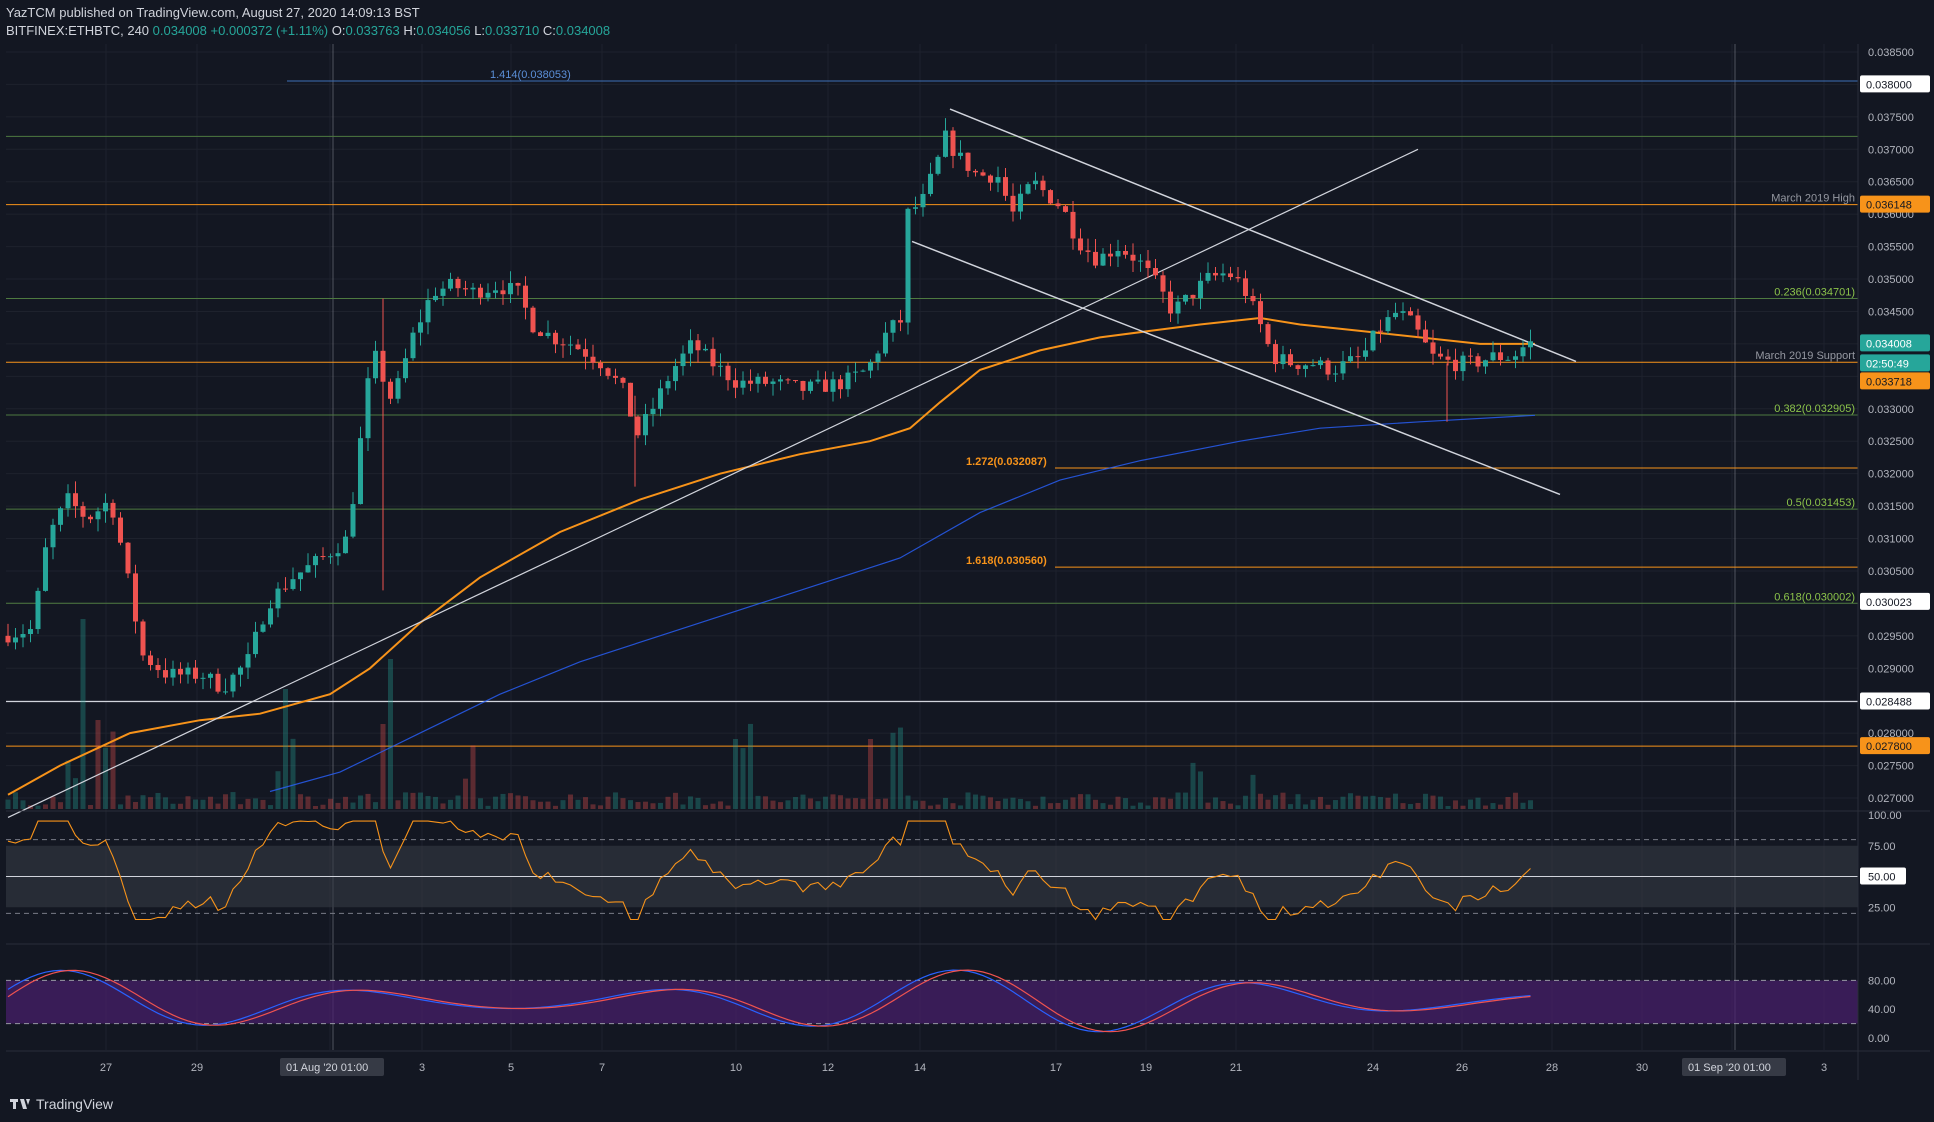  What do you see at coordinates (1889, 85) in the screenshot?
I see `price-label-text: 0.038000` at bounding box center [1889, 85].